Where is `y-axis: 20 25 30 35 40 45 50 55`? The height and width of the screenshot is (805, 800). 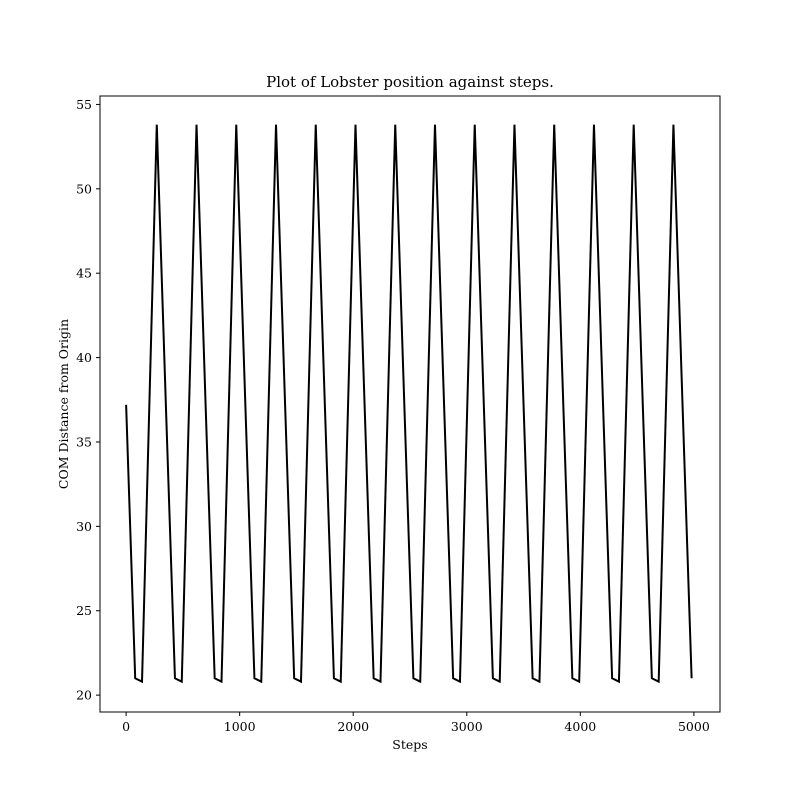
y-axis: 20 25 30 35 40 45 50 55 is located at coordinates (88, 400).